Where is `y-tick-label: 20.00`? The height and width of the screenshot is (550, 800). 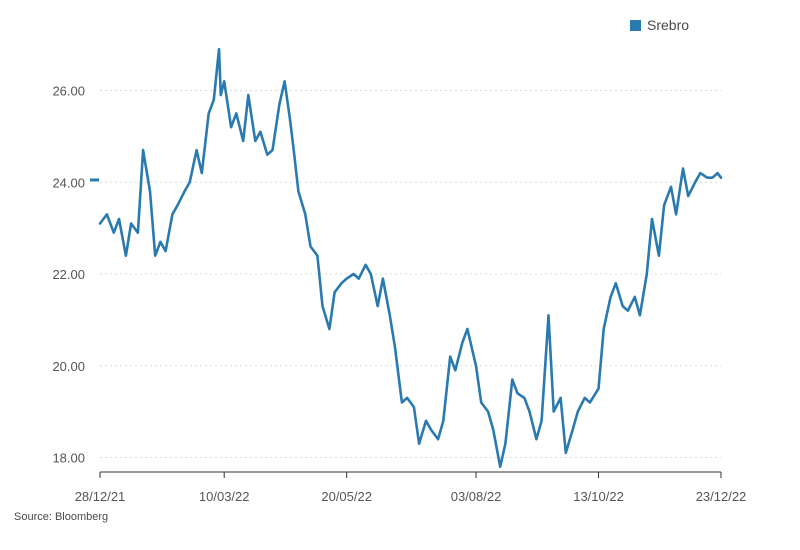 y-tick-label: 20.00 is located at coordinates (68, 366).